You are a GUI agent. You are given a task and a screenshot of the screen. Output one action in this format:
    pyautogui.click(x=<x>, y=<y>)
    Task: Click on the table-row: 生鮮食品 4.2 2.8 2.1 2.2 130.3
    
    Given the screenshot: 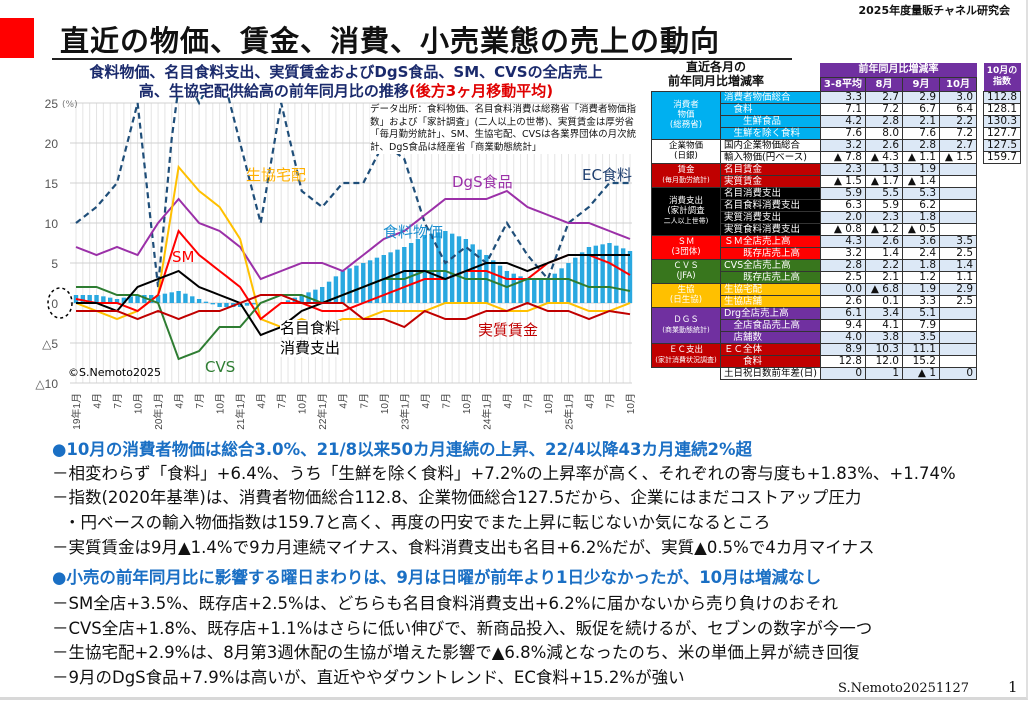 What is the action you would take?
    pyautogui.click(x=837, y=121)
    